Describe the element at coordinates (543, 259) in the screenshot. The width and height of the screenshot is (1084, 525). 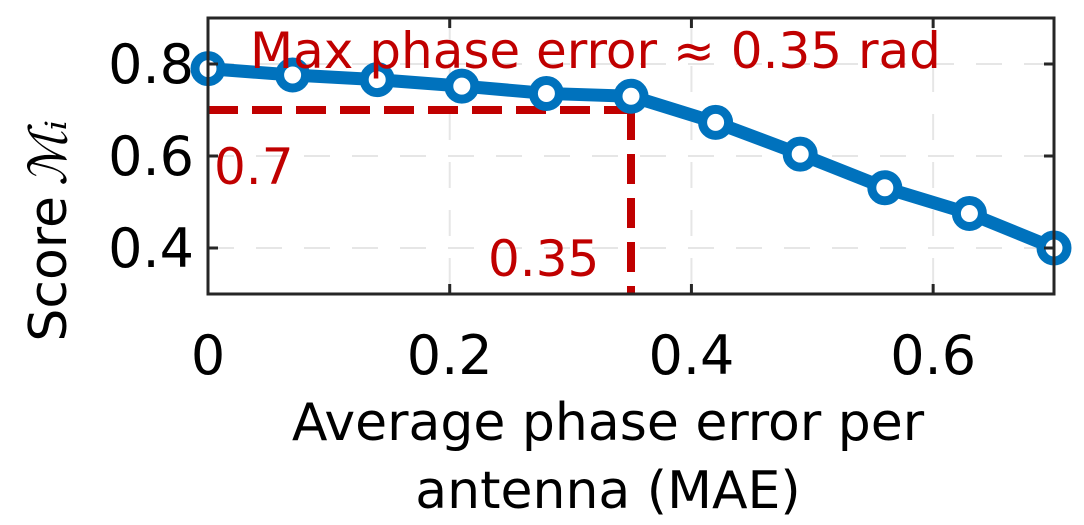
I see `ref-x-label: 0.35` at that location.